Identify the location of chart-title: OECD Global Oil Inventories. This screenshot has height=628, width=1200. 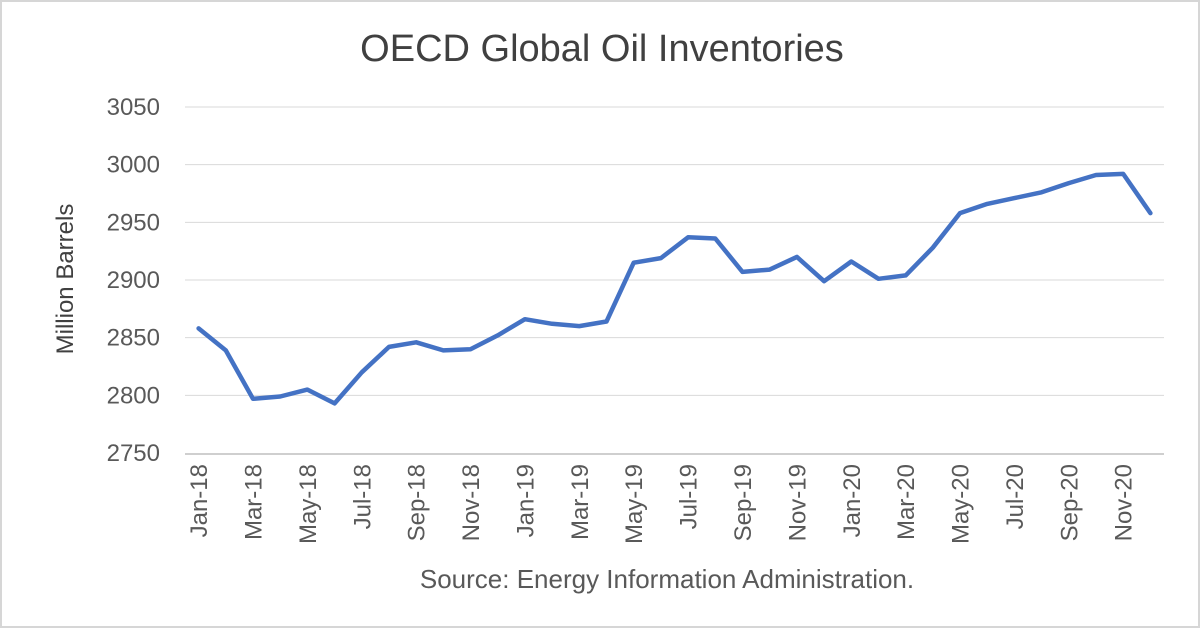
(602, 49).